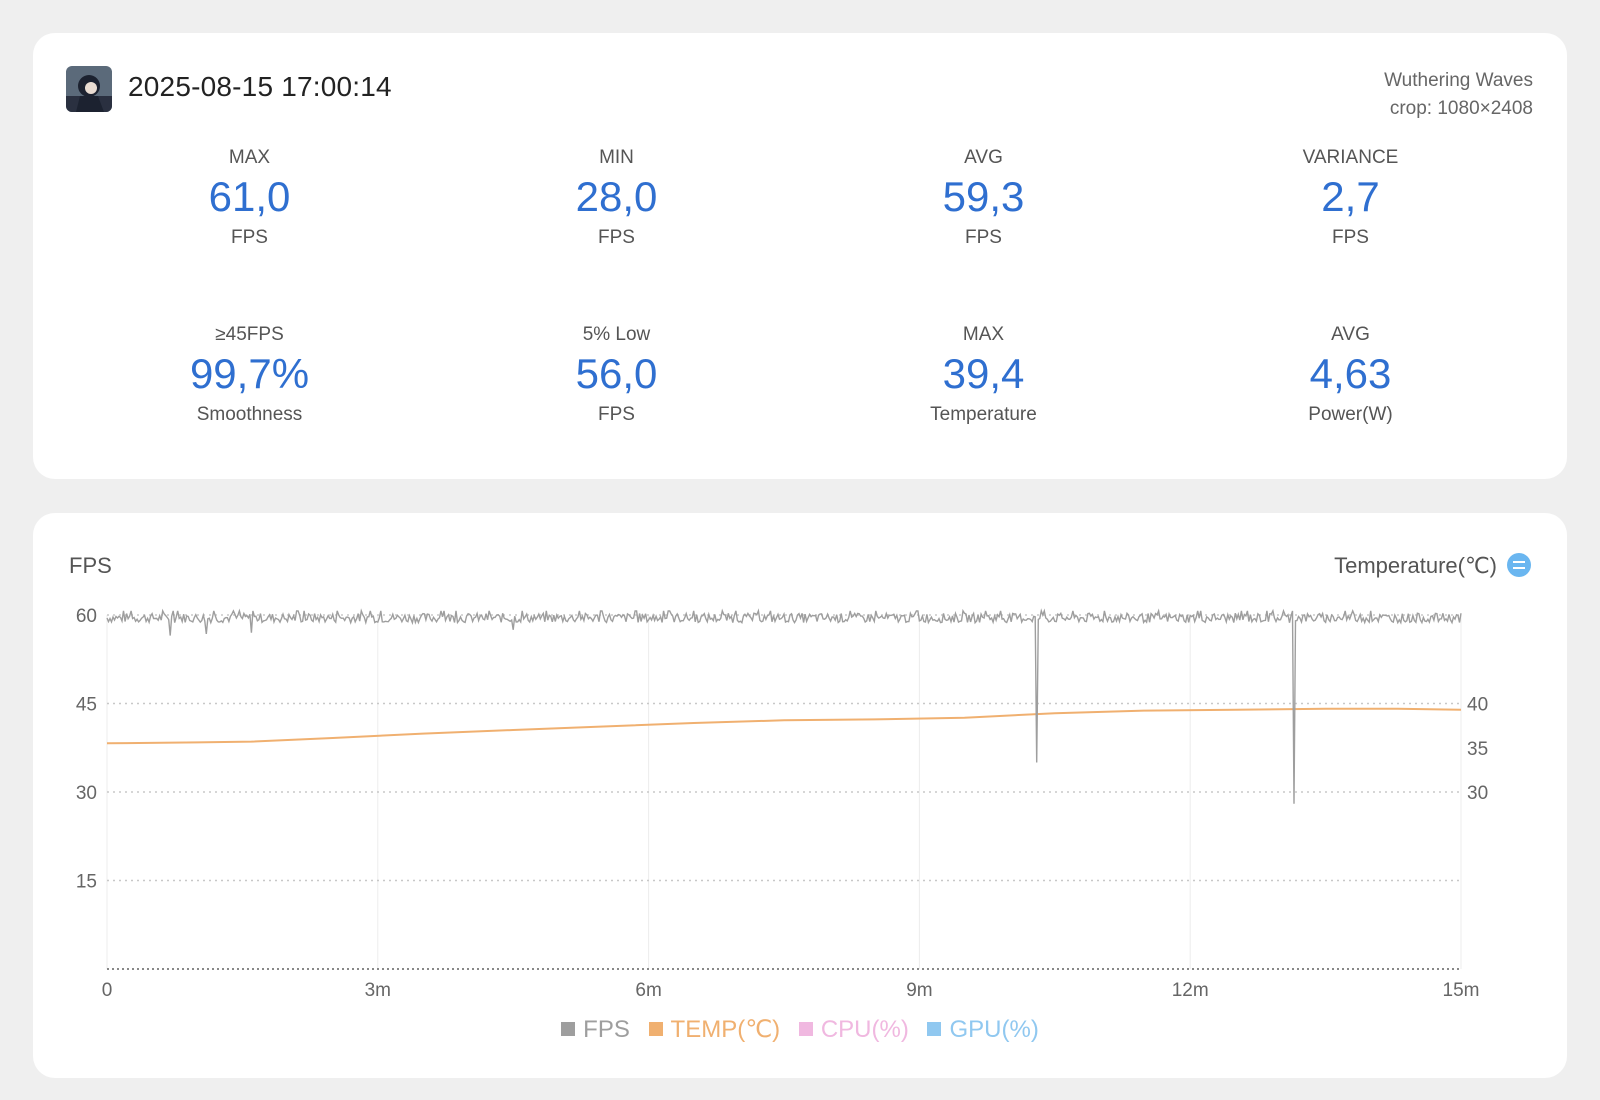 The width and height of the screenshot is (1600, 1100). Describe the element at coordinates (864, 1029) in the screenshot. I see `legend-label: CPU(%)` at that location.